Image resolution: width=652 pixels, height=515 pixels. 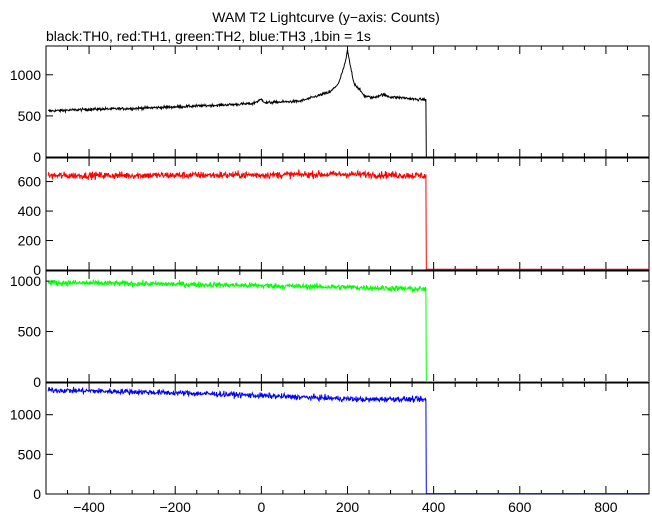 What do you see at coordinates (89, 507) in the screenshot?
I see `x-tick-label: −400` at bounding box center [89, 507].